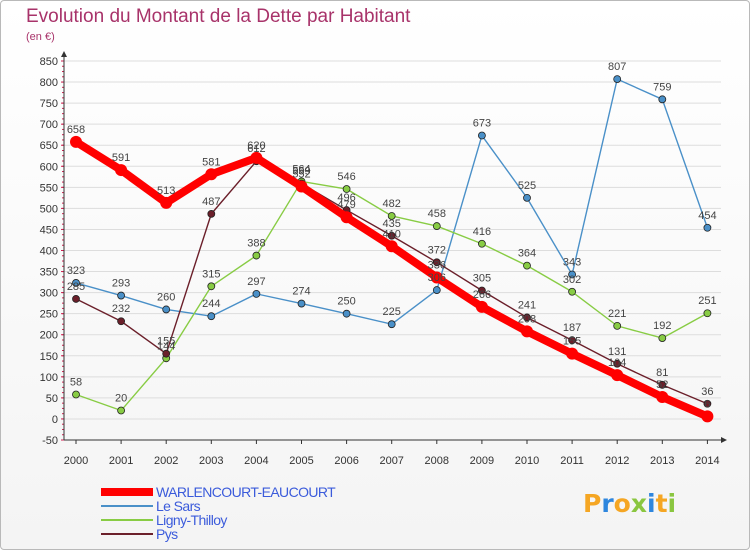 The image size is (750, 550). Describe the element at coordinates (301, 461) in the screenshot. I see `x-tick-label: 2005` at that location.